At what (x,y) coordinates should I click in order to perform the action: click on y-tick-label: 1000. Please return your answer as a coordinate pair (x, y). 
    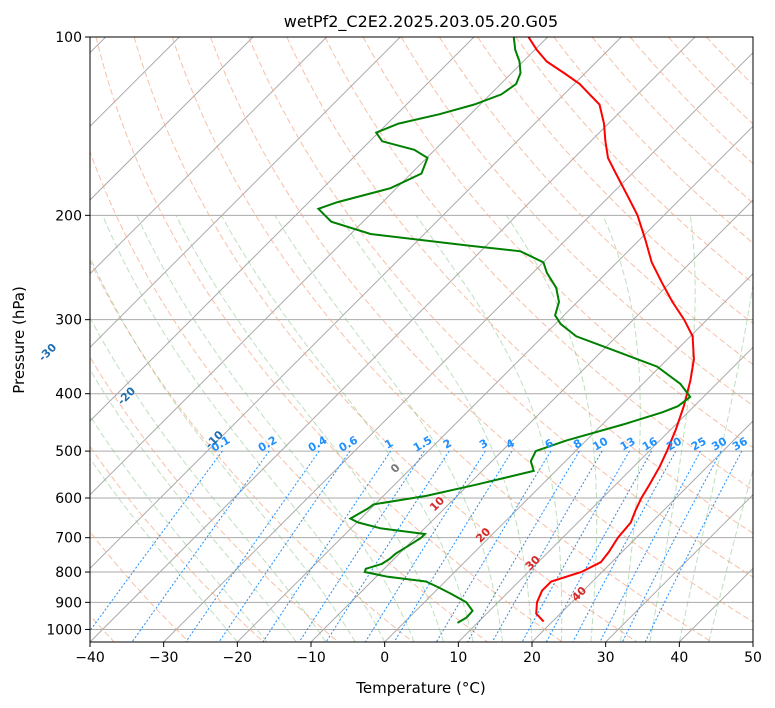
    Looking at the image, I should click on (64, 630).